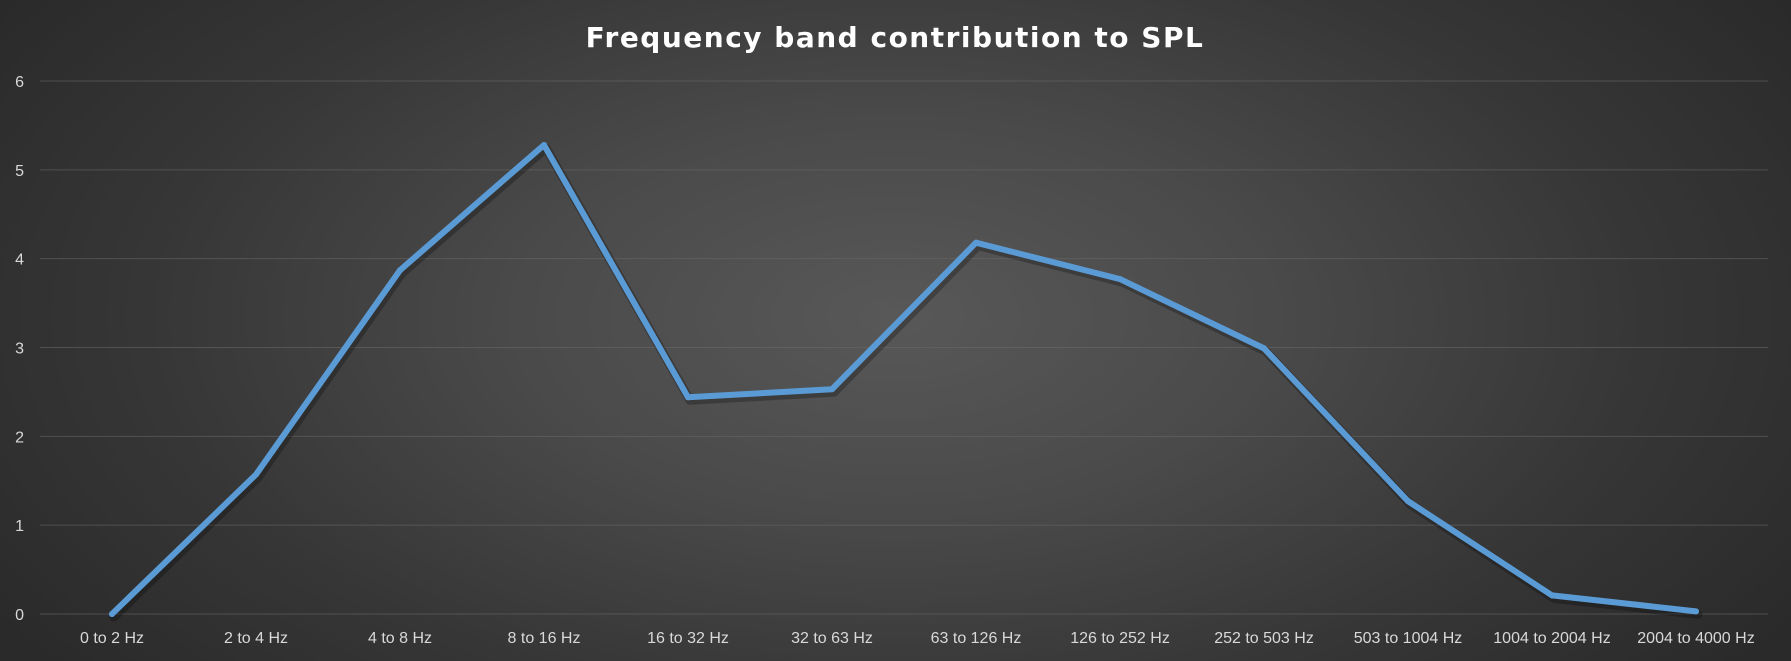 The width and height of the screenshot is (1791, 661). Describe the element at coordinates (19, 526) in the screenshot. I see `y-tick-label: 1` at that location.